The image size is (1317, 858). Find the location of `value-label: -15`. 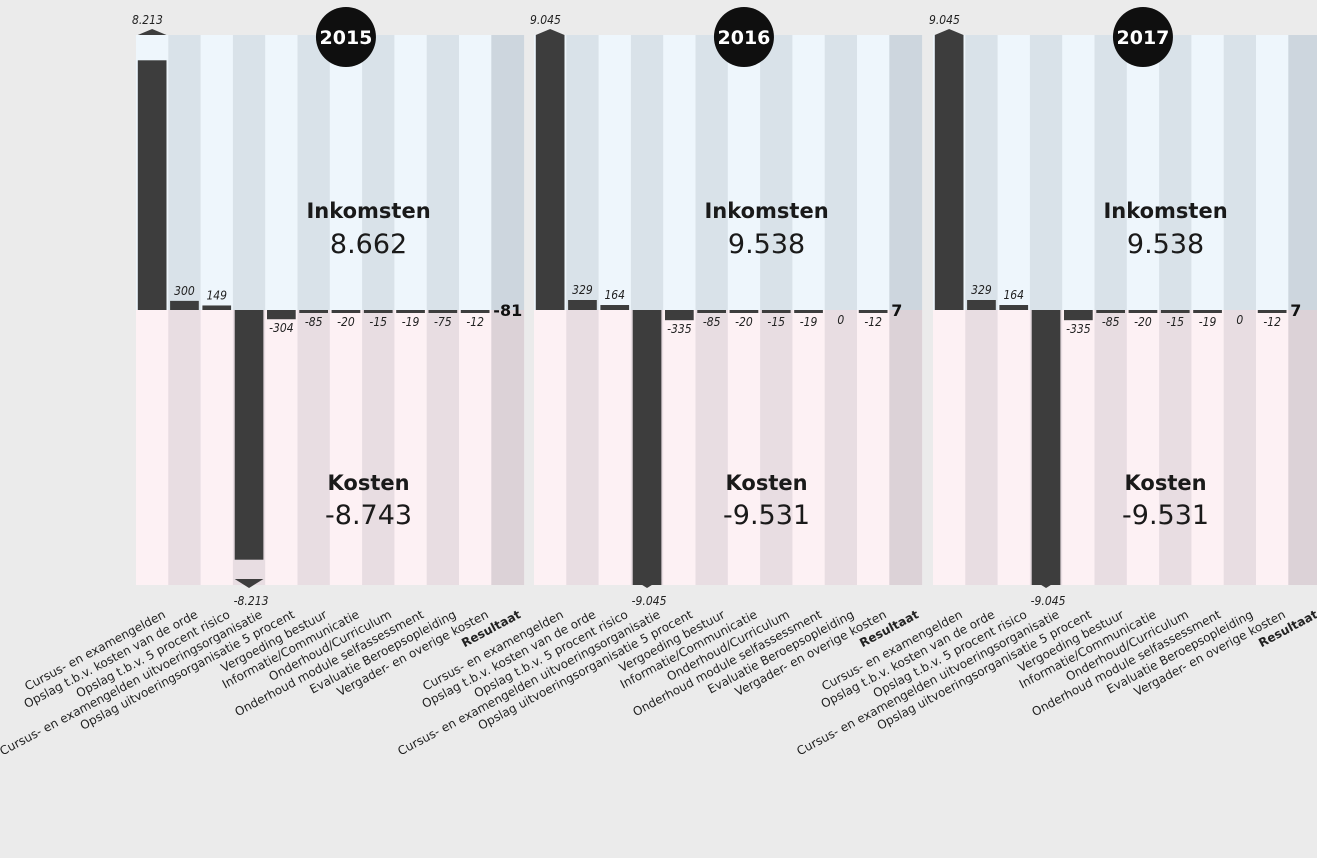

value-label: -15 is located at coordinates (378, 322).